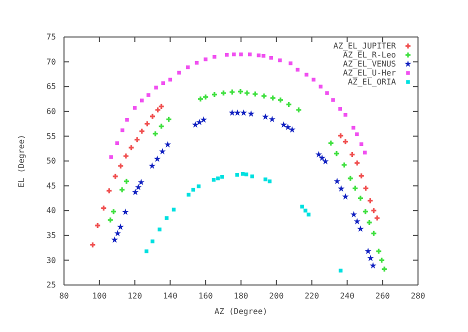  I want to click on y-tick-label: 55, so click(51, 136).